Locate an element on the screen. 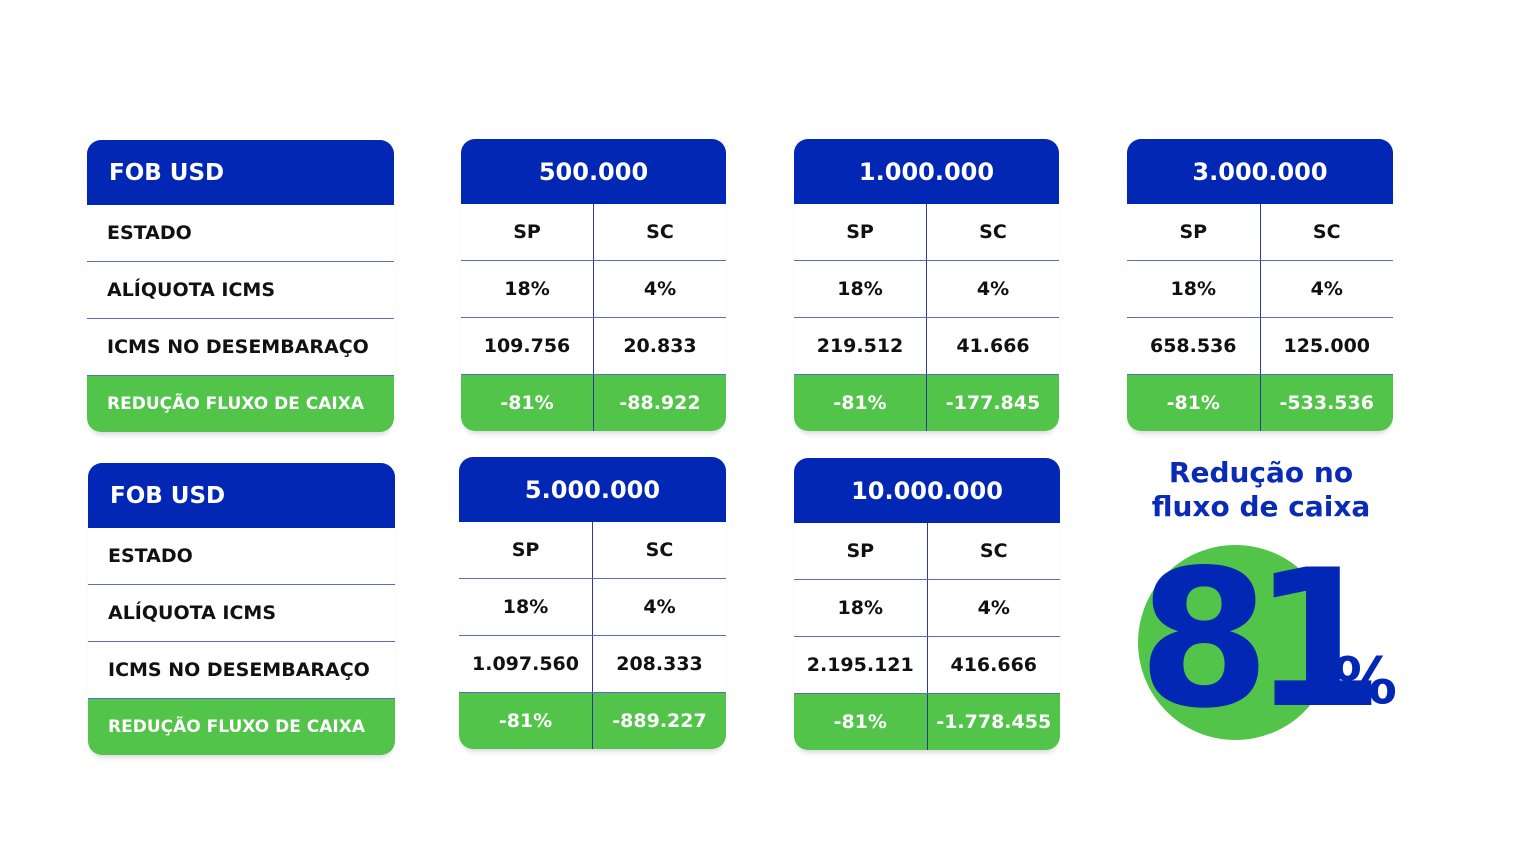 The width and height of the screenshot is (1536, 864). fob-value: 3.000.000 is located at coordinates (1260, 171).